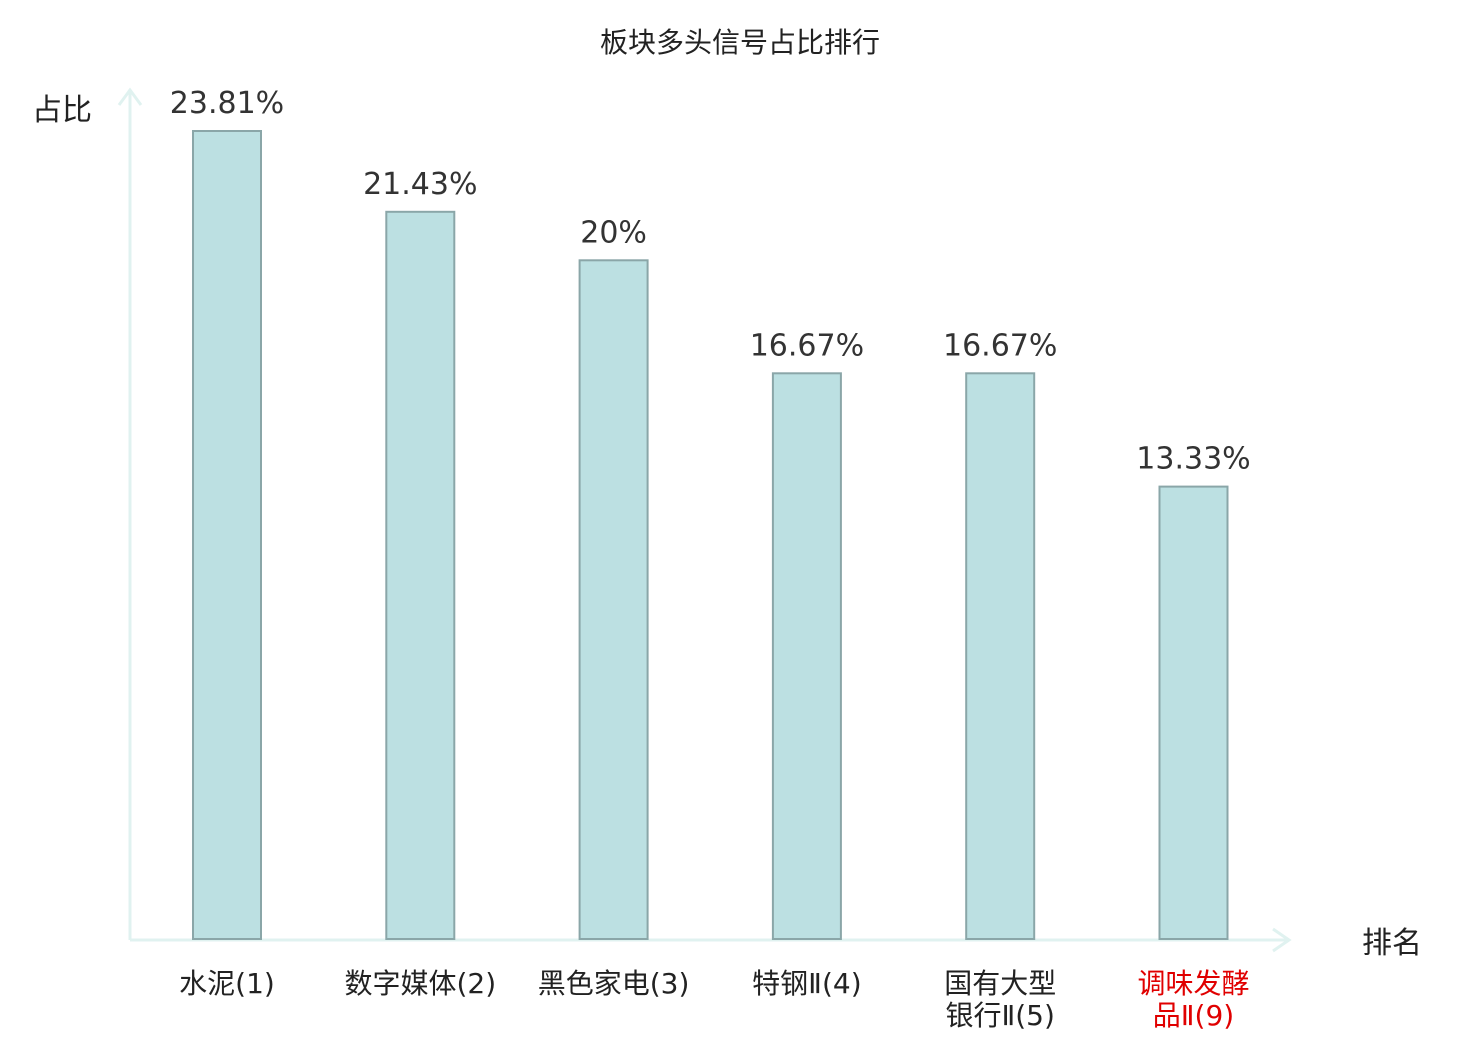 The height and width of the screenshot is (1040, 1480). I want to click on value-label-6: 13.33%, so click(1193, 459).